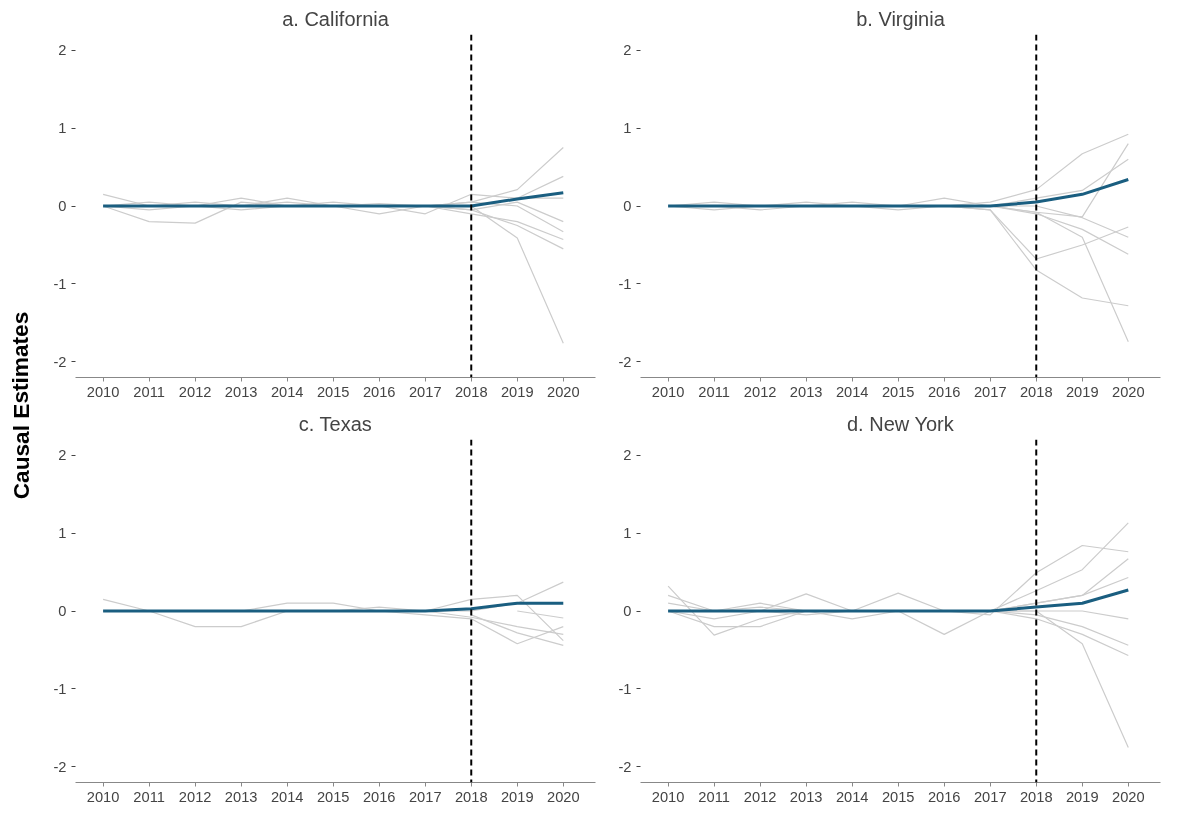  Describe the element at coordinates (901, 18) in the screenshot. I see `chart-title: b. Virginia` at that location.